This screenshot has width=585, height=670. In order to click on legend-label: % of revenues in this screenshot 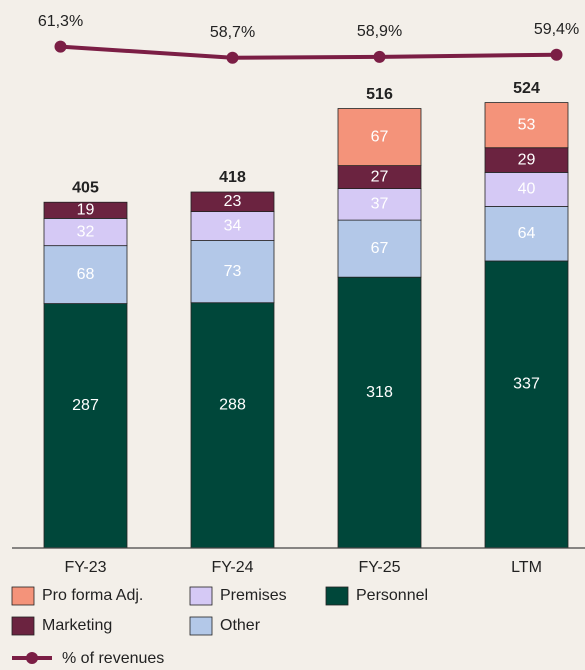, I will do `click(113, 658)`.